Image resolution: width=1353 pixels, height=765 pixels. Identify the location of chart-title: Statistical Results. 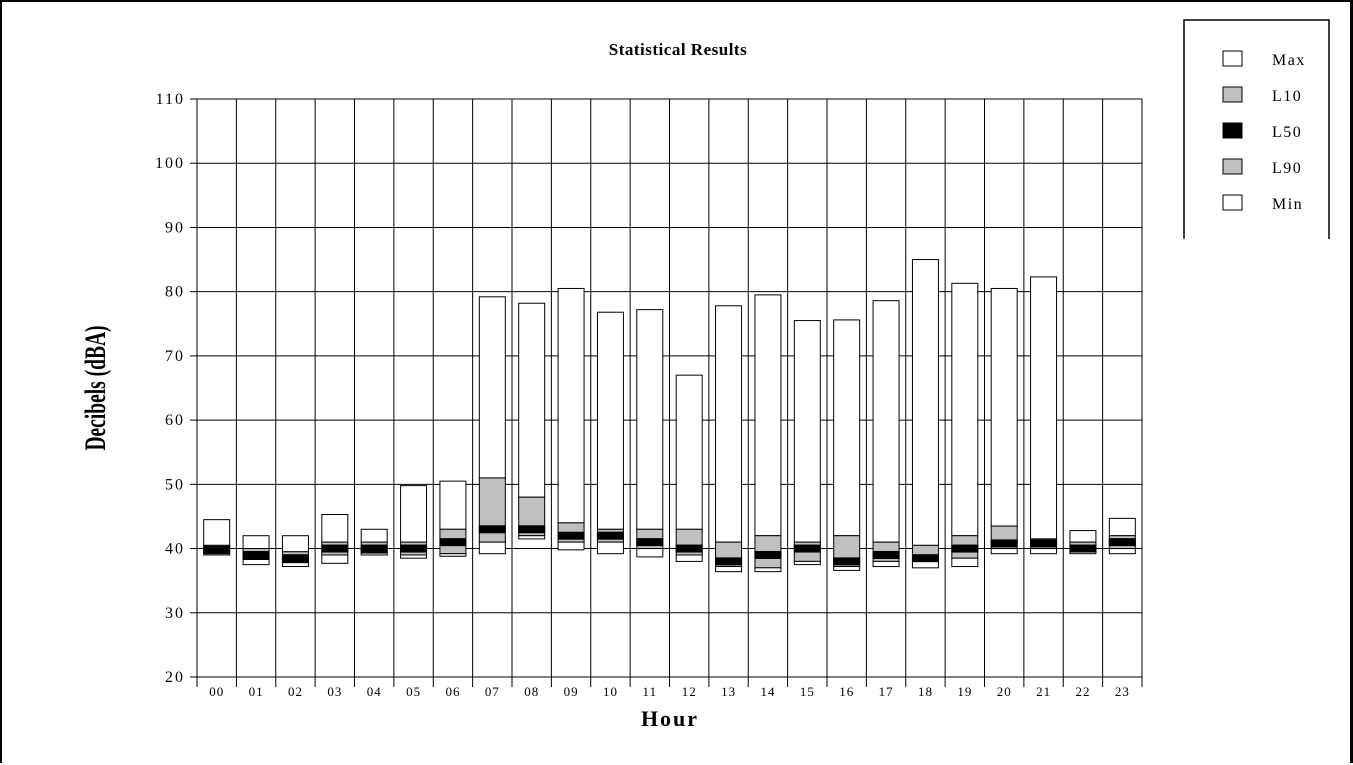
(678, 49).